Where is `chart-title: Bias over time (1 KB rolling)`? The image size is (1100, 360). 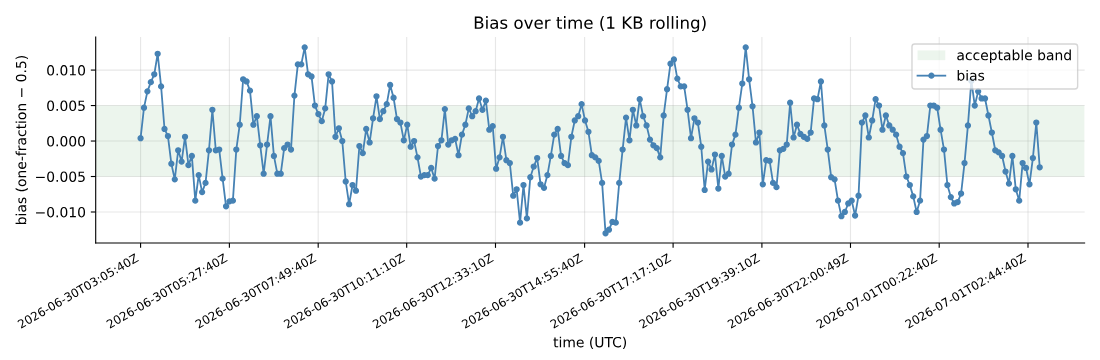 chart-title: Bias over time (1 KB rolling) is located at coordinates (590, 24).